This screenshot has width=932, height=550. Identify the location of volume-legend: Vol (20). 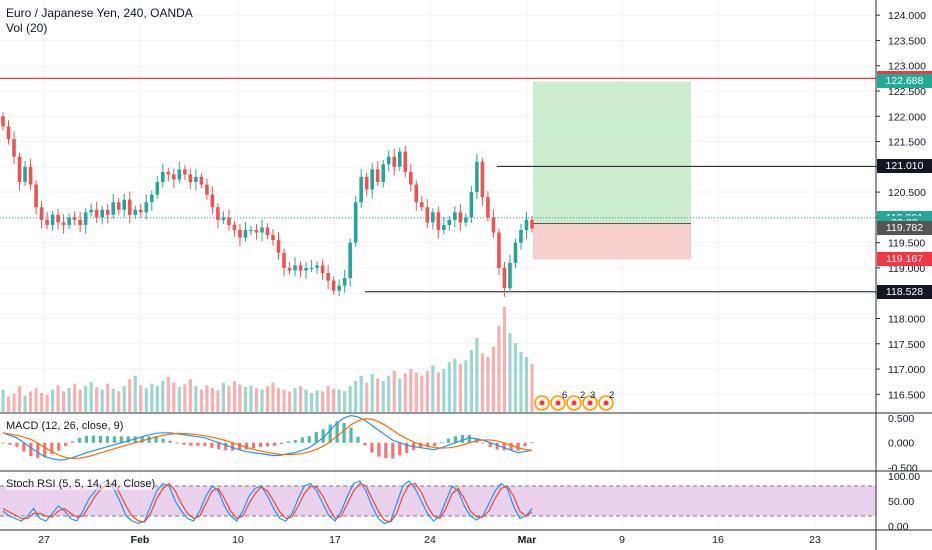
(27, 28).